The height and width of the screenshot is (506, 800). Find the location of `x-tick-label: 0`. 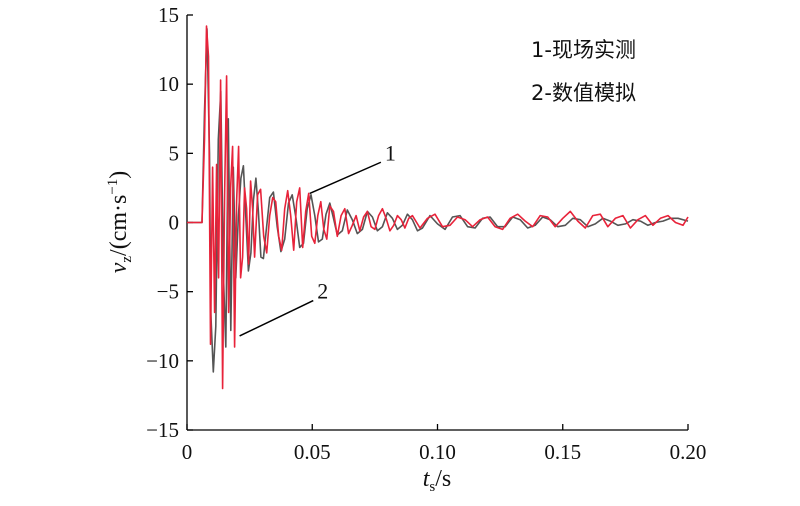

x-tick-label: 0 is located at coordinates (187, 452).